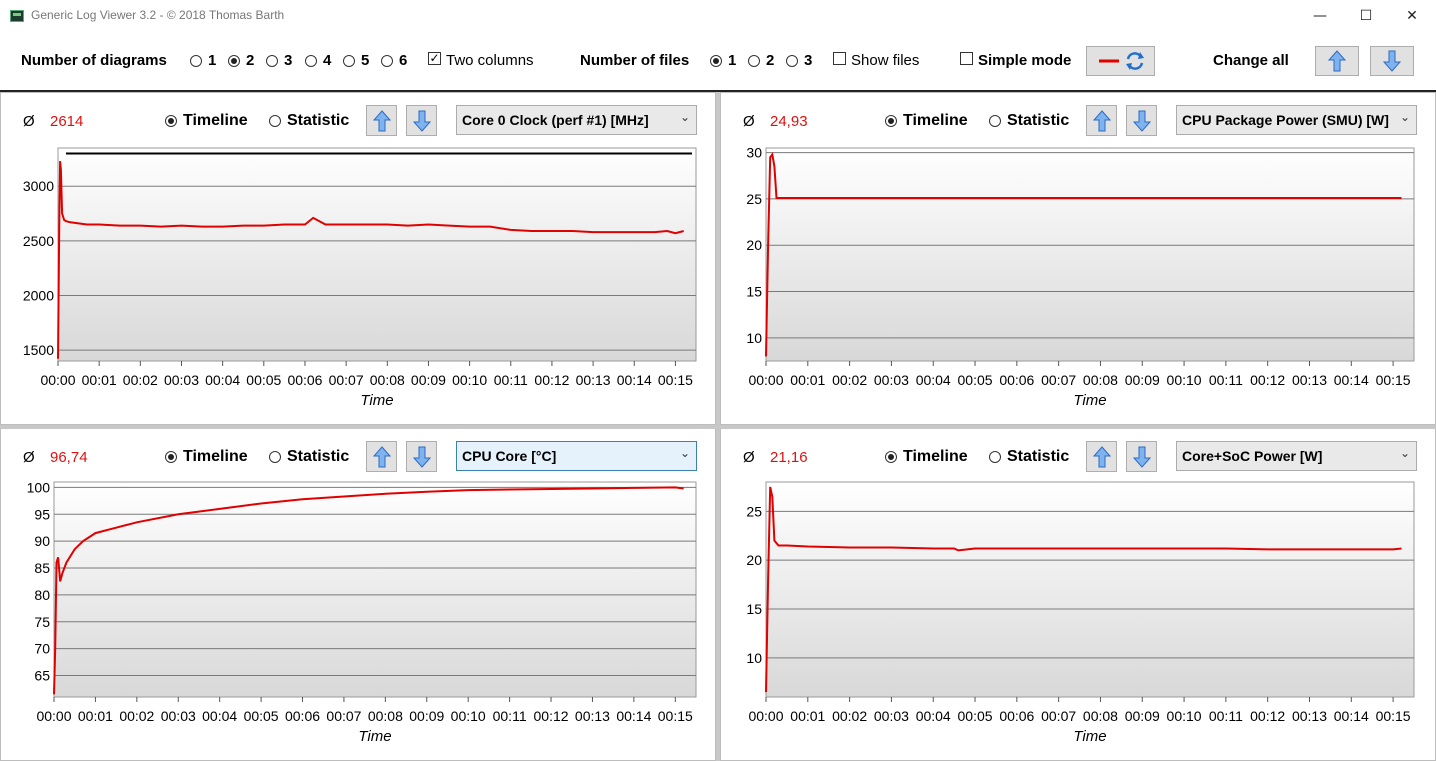 The height and width of the screenshot is (761, 1436). Describe the element at coordinates (635, 60) in the screenshot. I see `files-label: Number of files` at that location.